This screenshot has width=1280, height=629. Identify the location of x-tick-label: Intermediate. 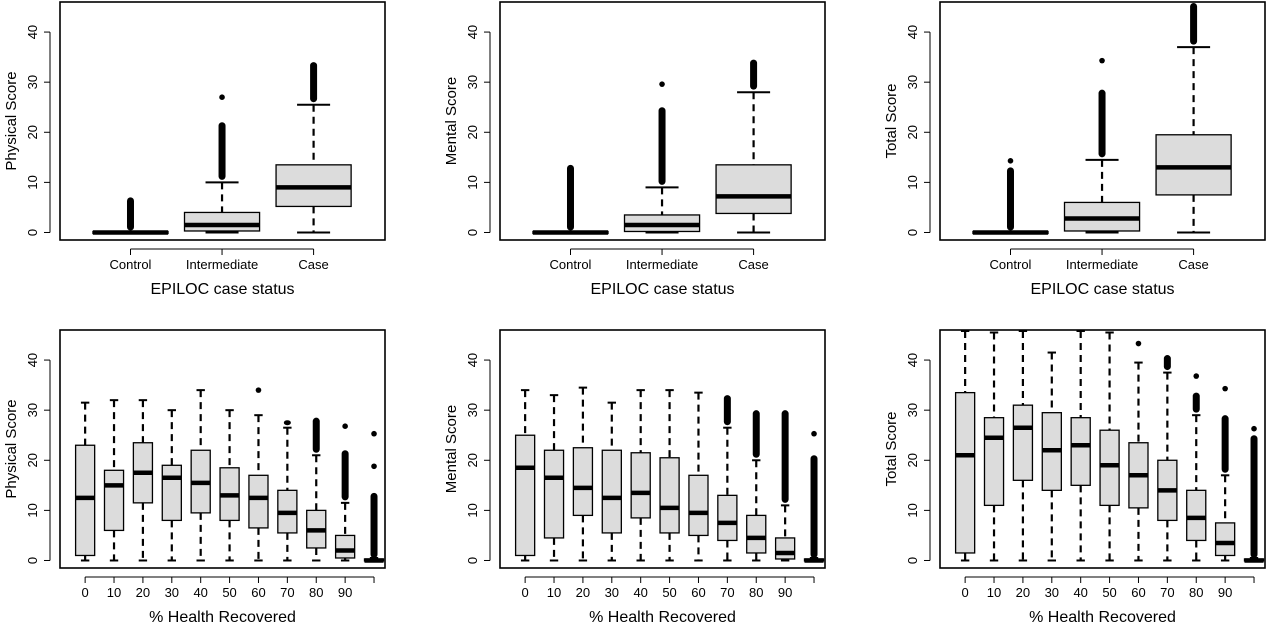
(662, 264).